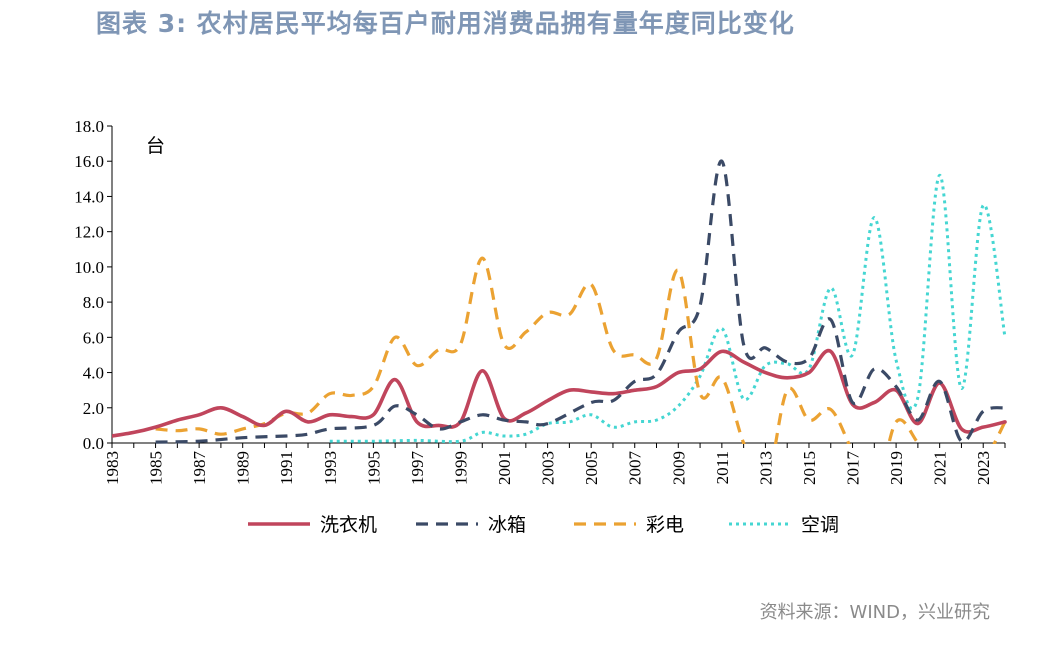 The height and width of the screenshot is (659, 1052). I want to click on legend-item-washing-machine: 洗衣机, so click(312, 525).